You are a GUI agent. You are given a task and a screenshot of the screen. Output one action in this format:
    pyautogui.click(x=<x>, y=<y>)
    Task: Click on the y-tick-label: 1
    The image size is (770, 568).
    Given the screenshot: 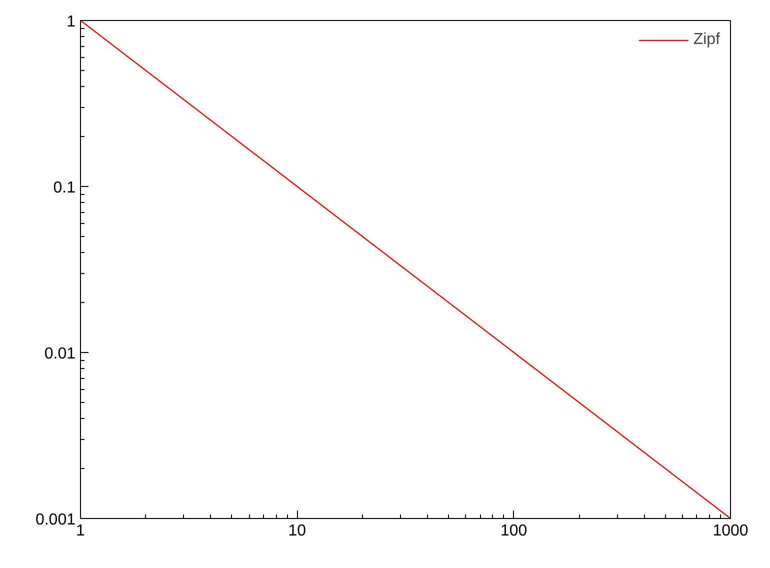 What is the action you would take?
    pyautogui.click(x=71, y=22)
    